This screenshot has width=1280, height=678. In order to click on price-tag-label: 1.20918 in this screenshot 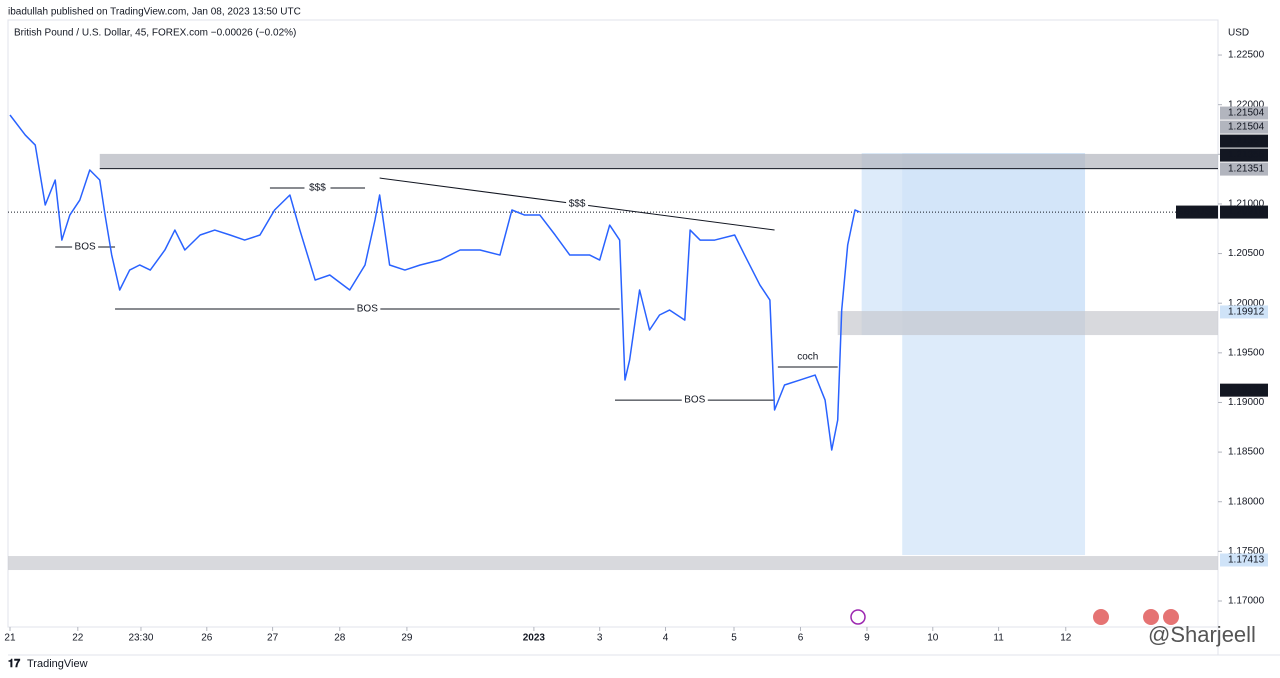, I will do `click(1246, 212)`.